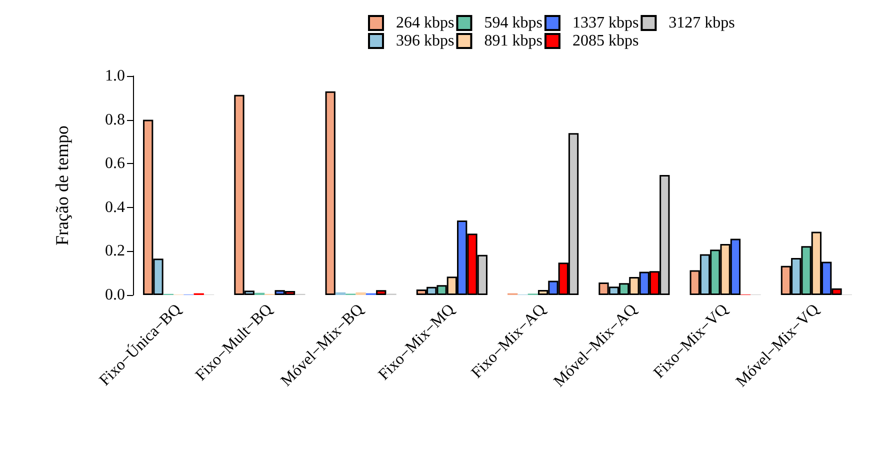 This screenshot has width=880, height=450. Describe the element at coordinates (605, 41) in the screenshot. I see `legend-label: 2085 kbps` at that location.